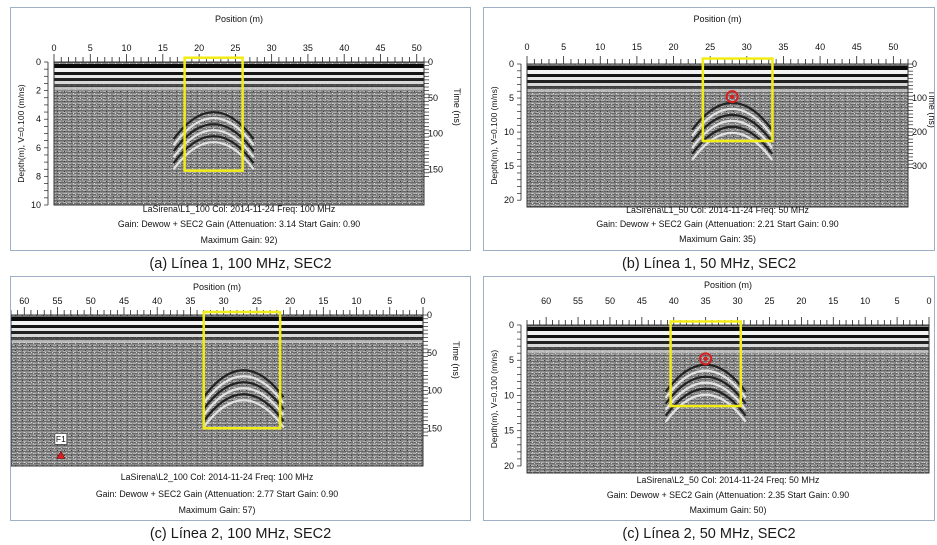 This screenshot has height=545, width=937. Describe the element at coordinates (509, 395) in the screenshot. I see `depth-tick-label: 10` at that location.